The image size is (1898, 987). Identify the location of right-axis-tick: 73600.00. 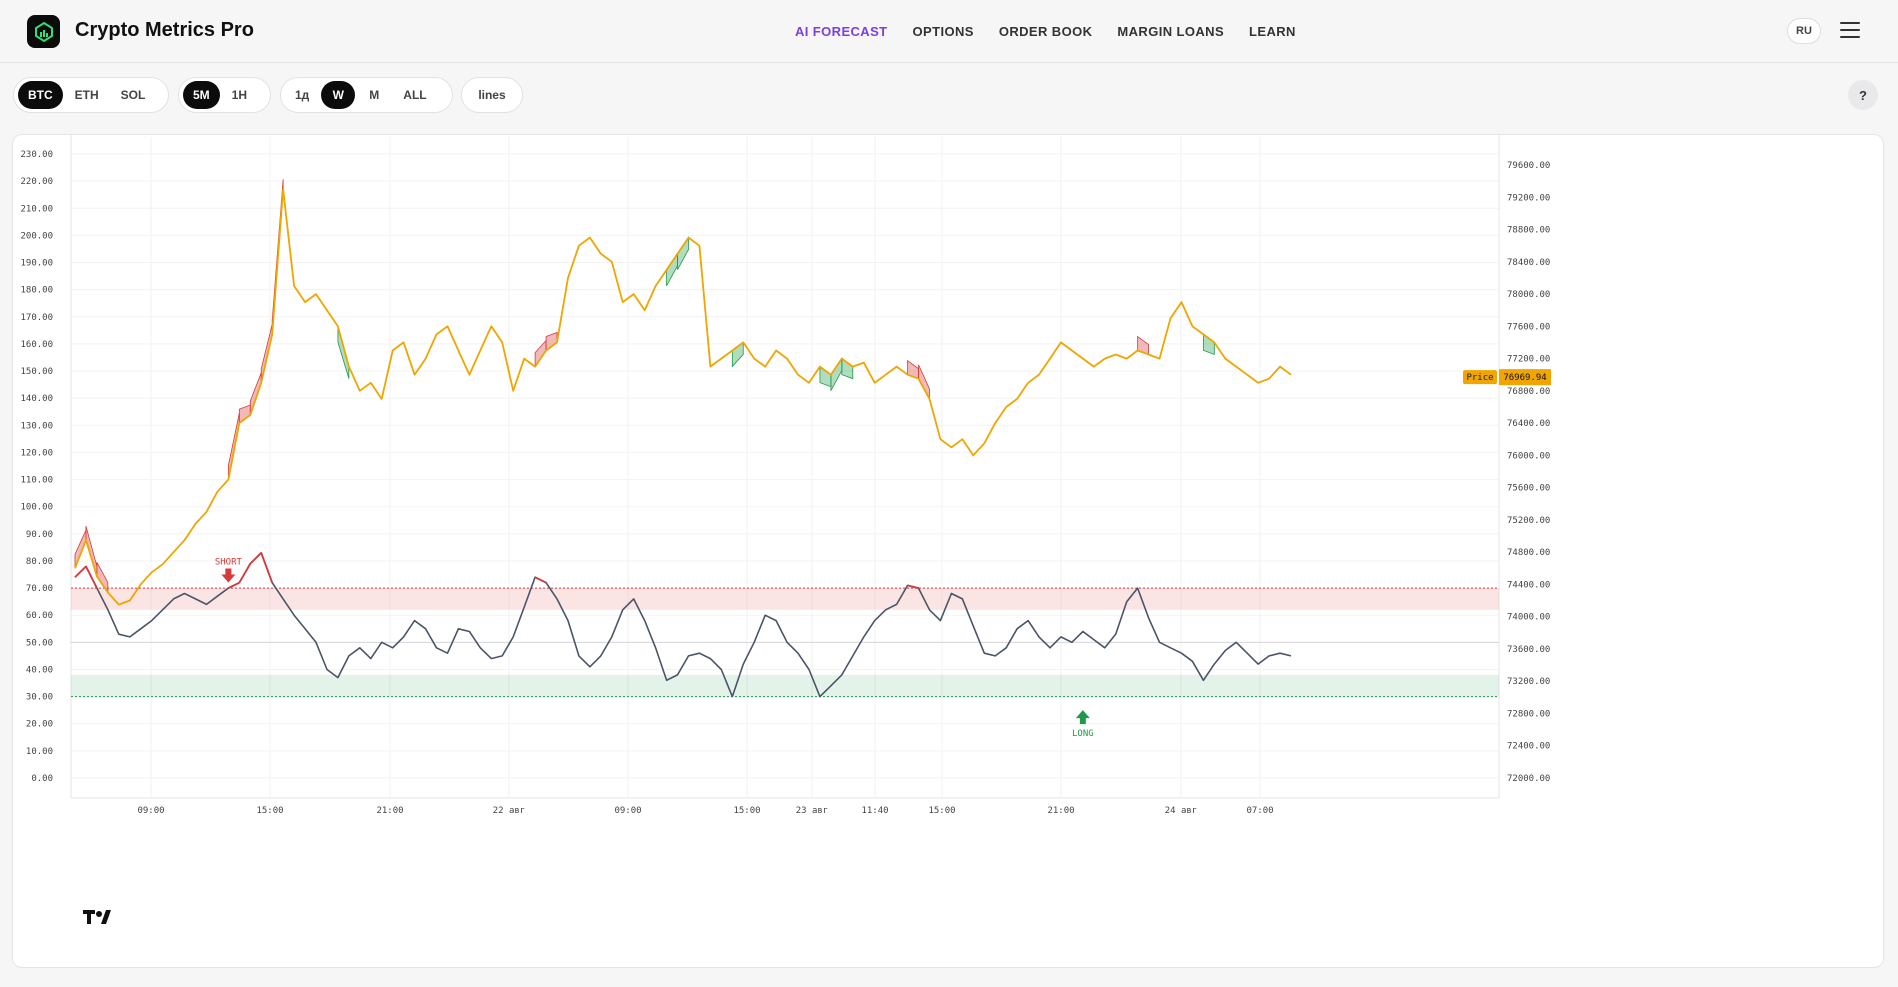
(1528, 650).